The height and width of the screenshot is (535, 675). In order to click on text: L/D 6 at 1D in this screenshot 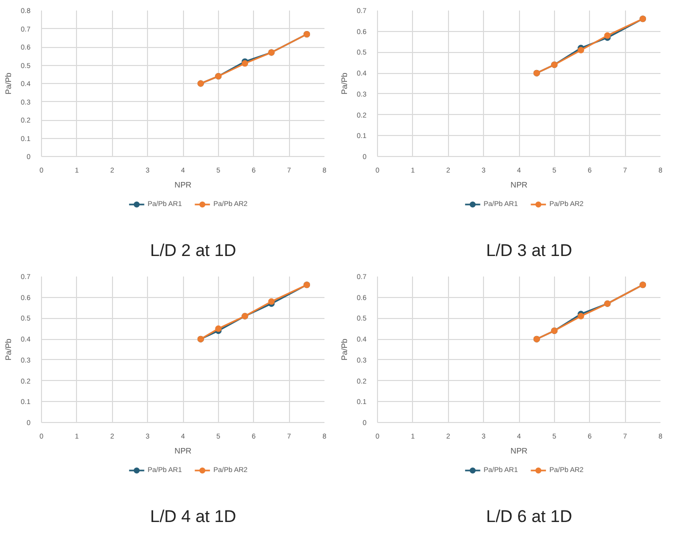, I will do `click(529, 516)`.